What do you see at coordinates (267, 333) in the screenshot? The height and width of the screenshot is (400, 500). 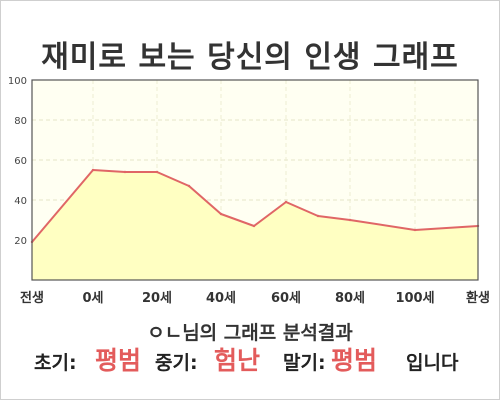 I see `analysis-suffix: 님의 그래프 분석결과` at bounding box center [267, 333].